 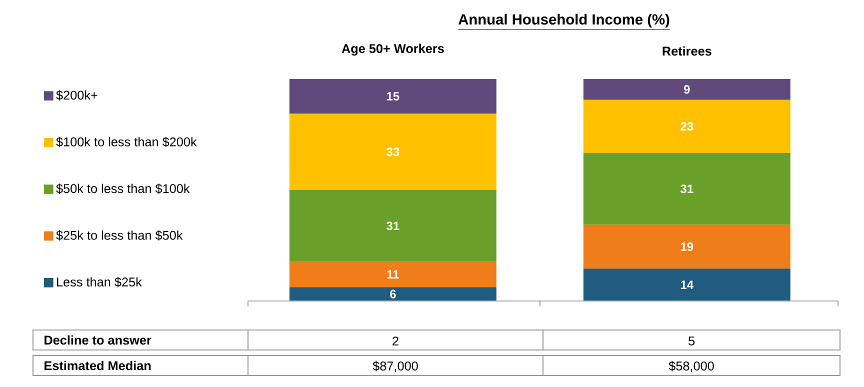 What do you see at coordinates (393, 50) in the screenshot?
I see `x-tick-label: Age 50+ Workers` at bounding box center [393, 50].